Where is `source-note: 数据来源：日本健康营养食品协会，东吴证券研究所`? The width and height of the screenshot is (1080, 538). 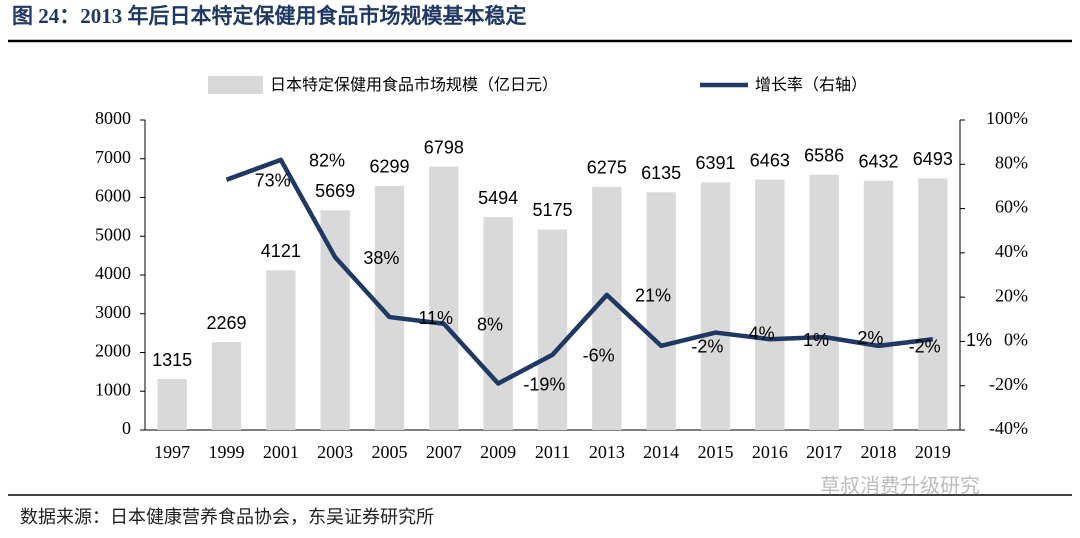 source-note: 数据来源：日本健康营养食品协会，东吴证券研究所 is located at coordinates (227, 517).